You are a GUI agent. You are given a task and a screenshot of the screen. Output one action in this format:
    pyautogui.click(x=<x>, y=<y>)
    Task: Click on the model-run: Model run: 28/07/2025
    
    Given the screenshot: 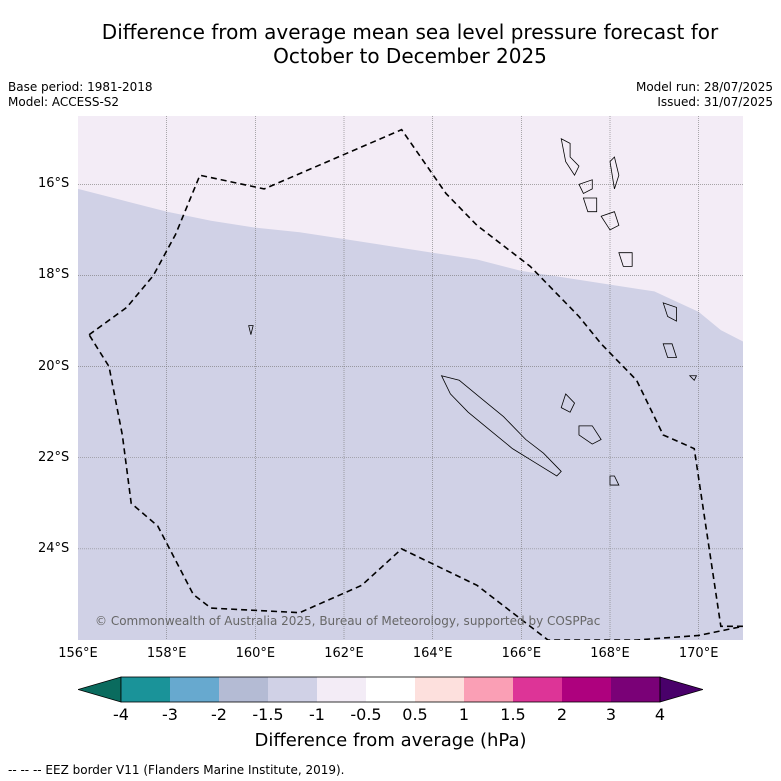 What is the action you would take?
    pyautogui.click(x=704, y=87)
    